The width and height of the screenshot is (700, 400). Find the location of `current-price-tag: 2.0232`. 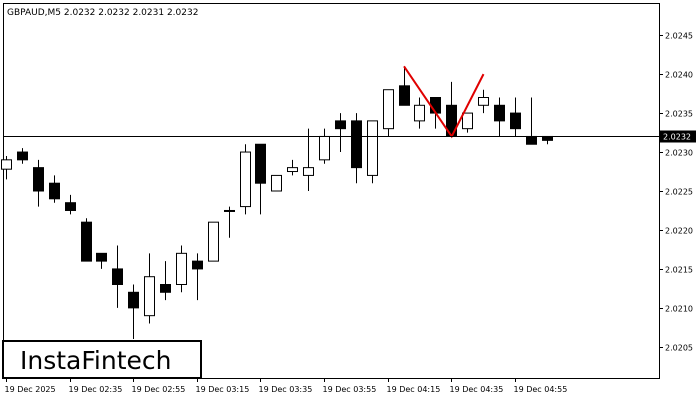

current-price-tag: 2.0232 is located at coordinates (678, 136).